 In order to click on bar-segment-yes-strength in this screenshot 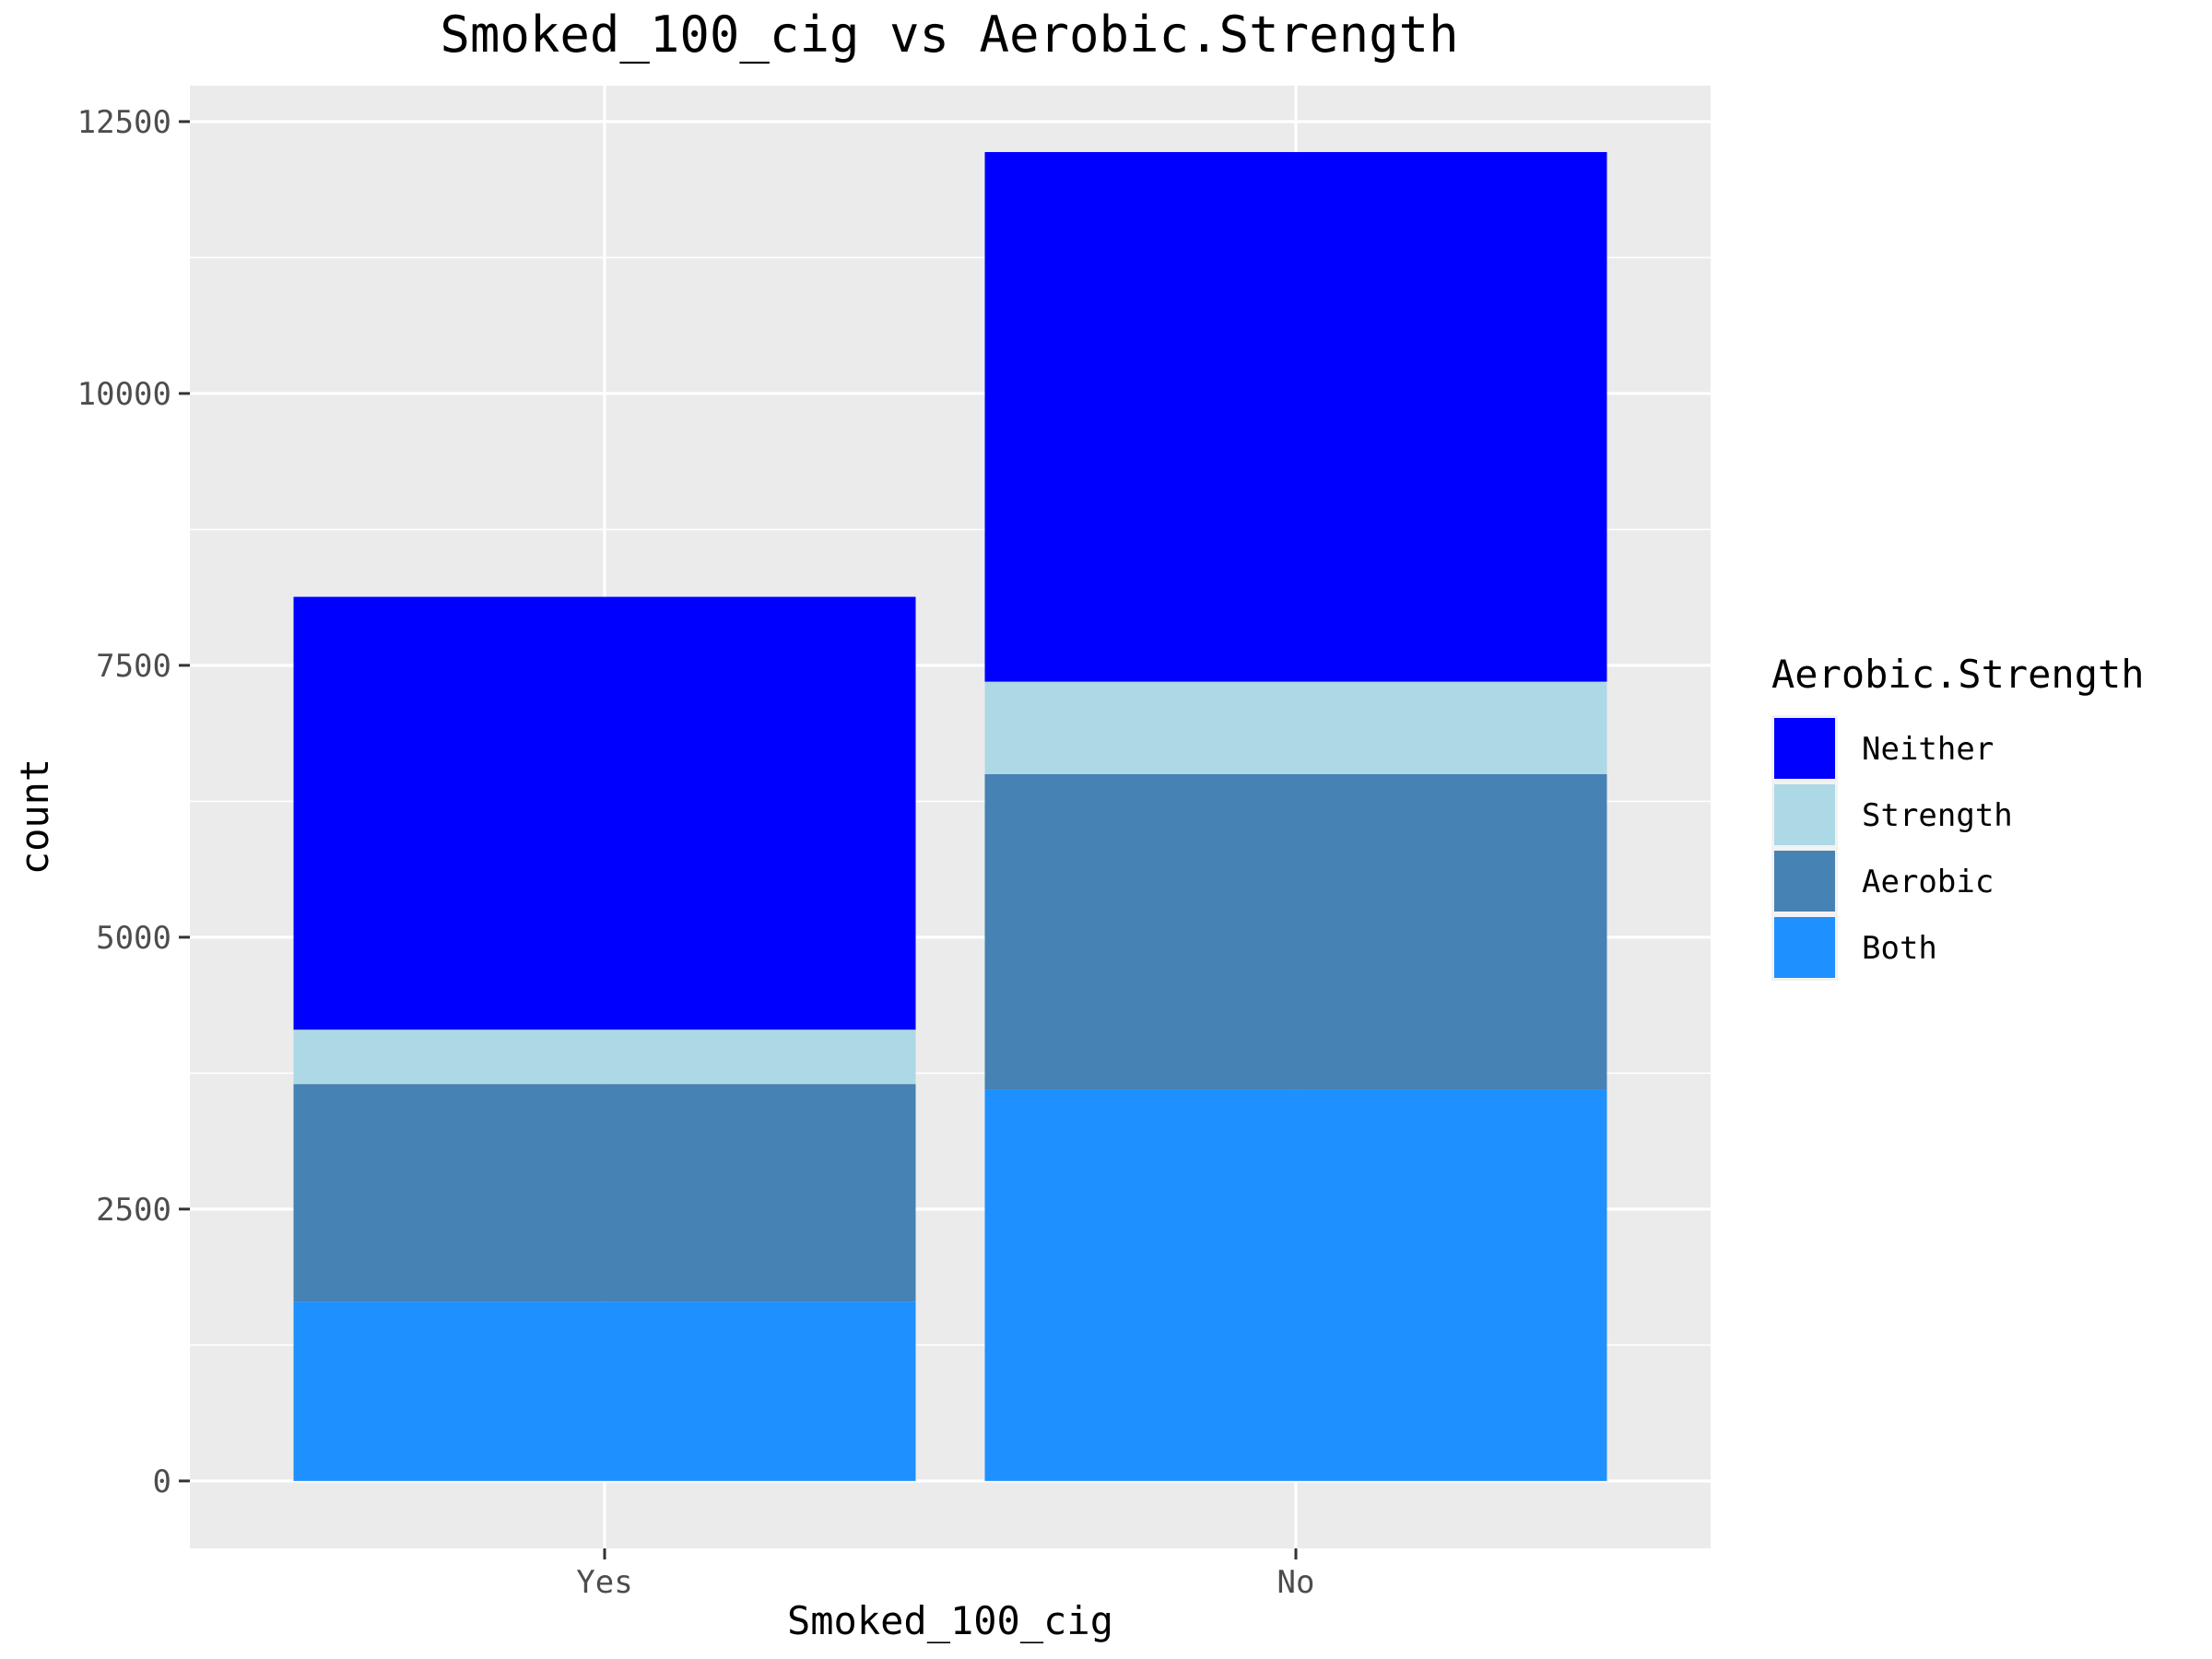, I will do `click(604, 1057)`.